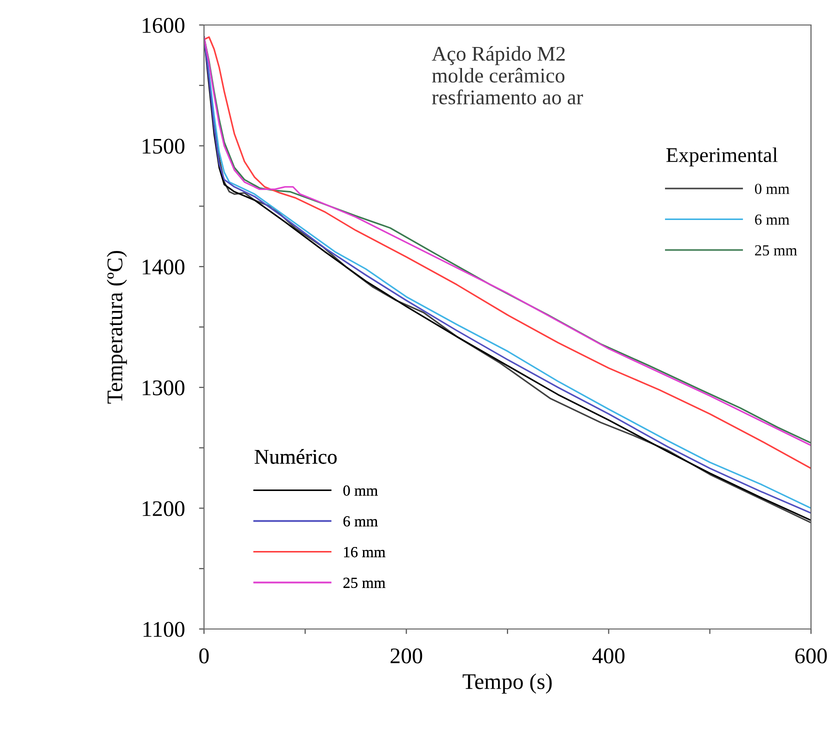 The width and height of the screenshot is (836, 752). I want to click on legend-label: 16 mm, so click(365, 552).